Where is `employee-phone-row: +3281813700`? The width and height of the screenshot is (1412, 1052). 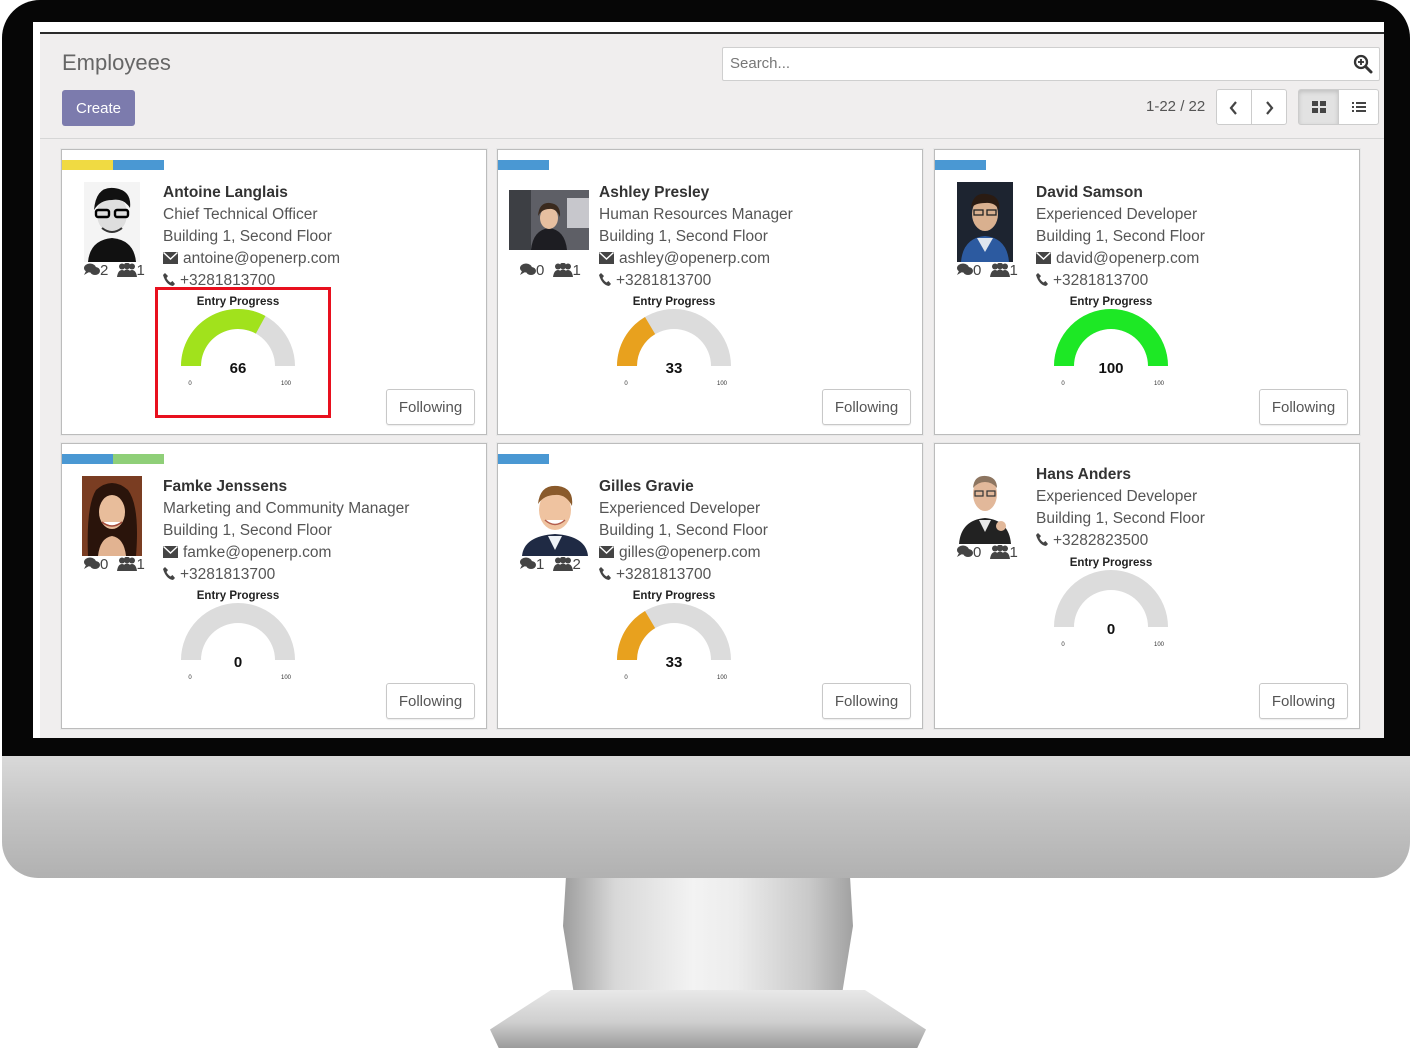
employee-phone-row: +3281813700 is located at coordinates (696, 281).